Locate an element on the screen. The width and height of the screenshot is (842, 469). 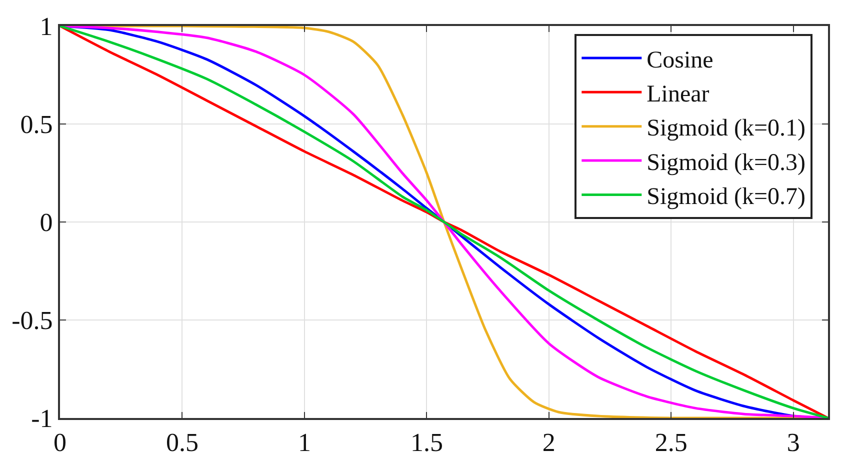
legend-label: Linear is located at coordinates (678, 95).